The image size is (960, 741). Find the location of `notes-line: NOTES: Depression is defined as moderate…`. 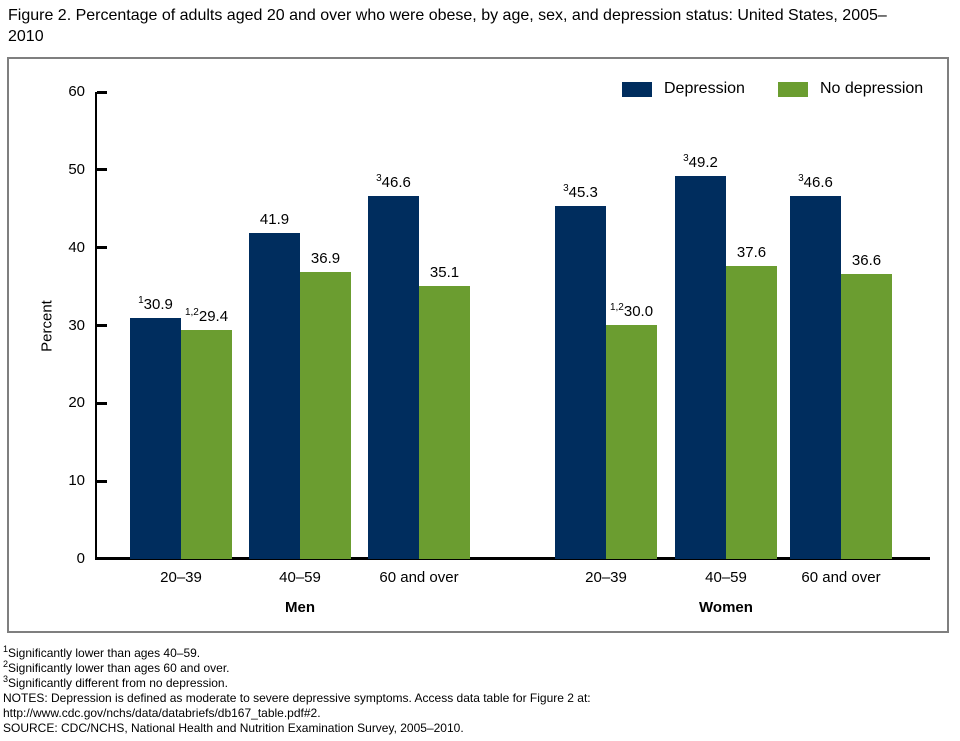

notes-line: NOTES: Depression is defined as moderate… is located at coordinates (297, 705).